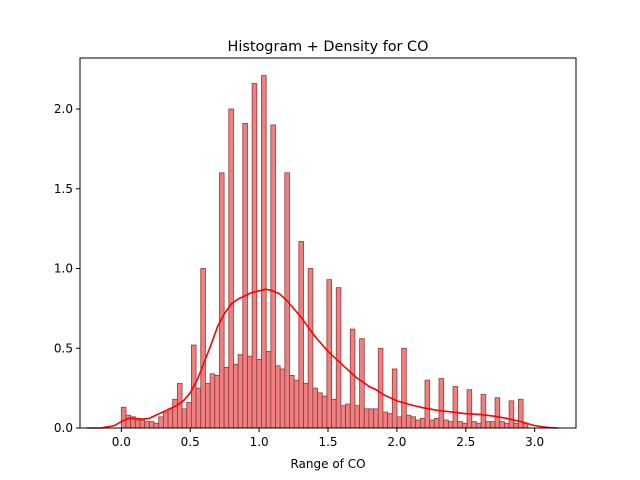  Describe the element at coordinates (465, 442) in the screenshot. I see `x-tick-label: 2.5` at that location.